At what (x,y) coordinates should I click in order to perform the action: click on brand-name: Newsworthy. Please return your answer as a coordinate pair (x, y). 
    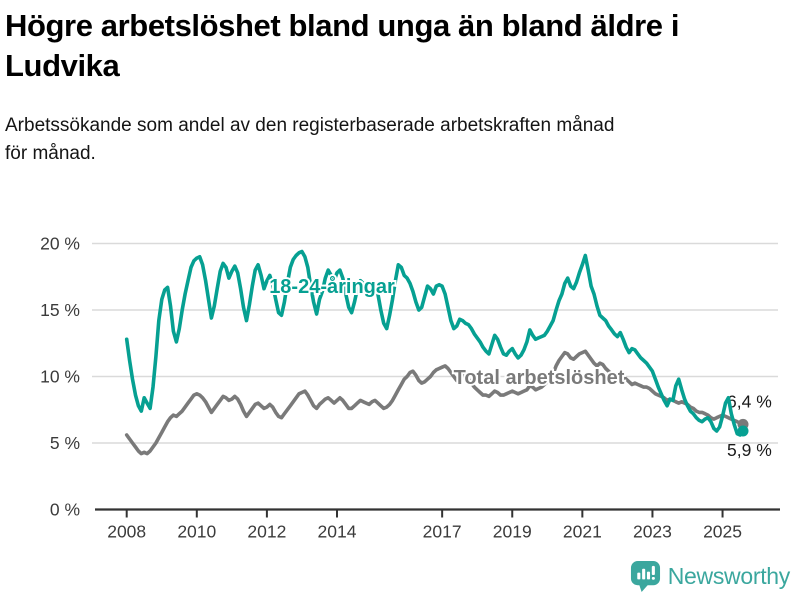
    Looking at the image, I should click on (729, 576).